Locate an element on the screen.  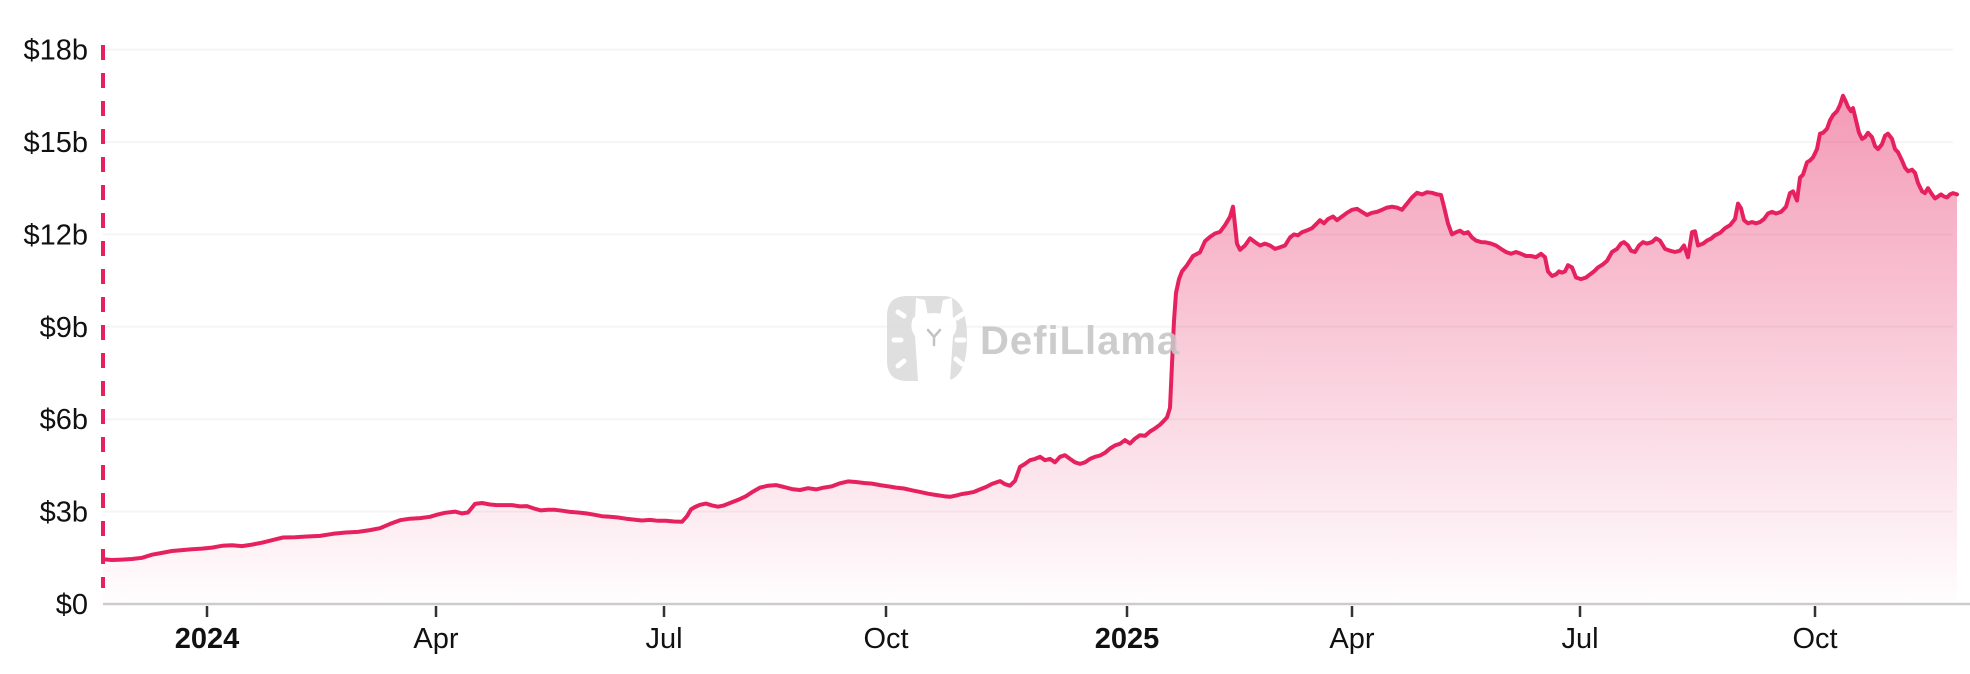
x-axis is located at coordinates (1036, 609).